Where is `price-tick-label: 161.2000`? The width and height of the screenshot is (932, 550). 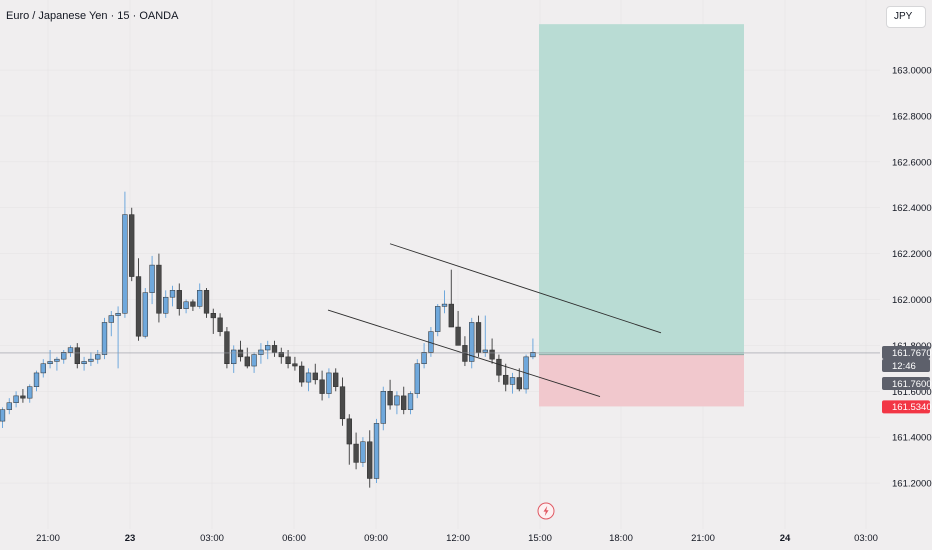 price-tick-label: 161.2000 is located at coordinates (912, 484).